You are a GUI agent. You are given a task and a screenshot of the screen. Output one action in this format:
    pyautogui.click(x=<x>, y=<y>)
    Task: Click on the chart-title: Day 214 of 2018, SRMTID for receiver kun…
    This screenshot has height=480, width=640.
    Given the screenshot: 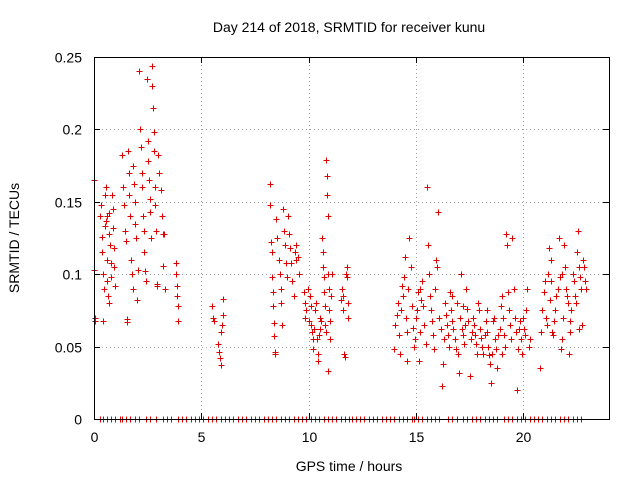 What is the action you would take?
    pyautogui.click(x=349, y=27)
    